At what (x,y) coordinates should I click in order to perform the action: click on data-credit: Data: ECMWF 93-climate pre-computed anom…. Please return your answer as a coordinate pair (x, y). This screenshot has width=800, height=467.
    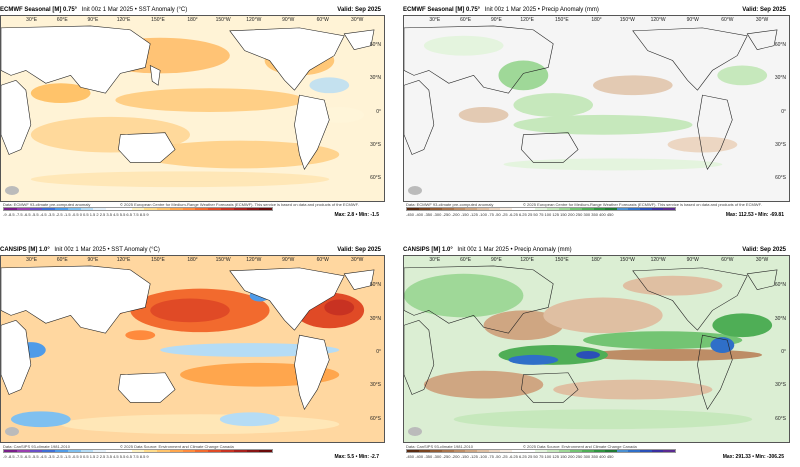
    Looking at the image, I should click on (47, 204).